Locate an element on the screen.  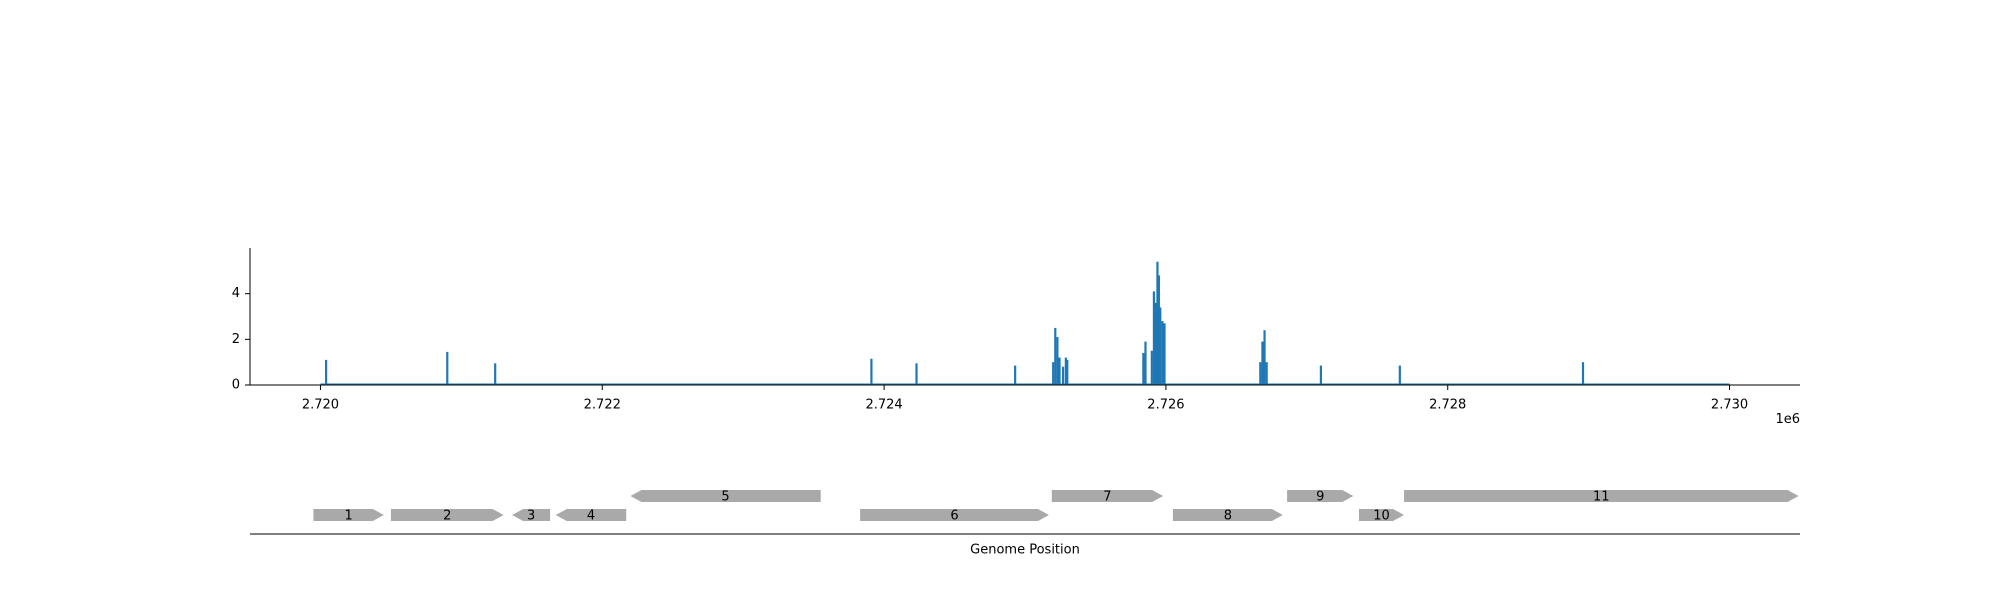
x-tick-label: 2.724 is located at coordinates (883, 405).